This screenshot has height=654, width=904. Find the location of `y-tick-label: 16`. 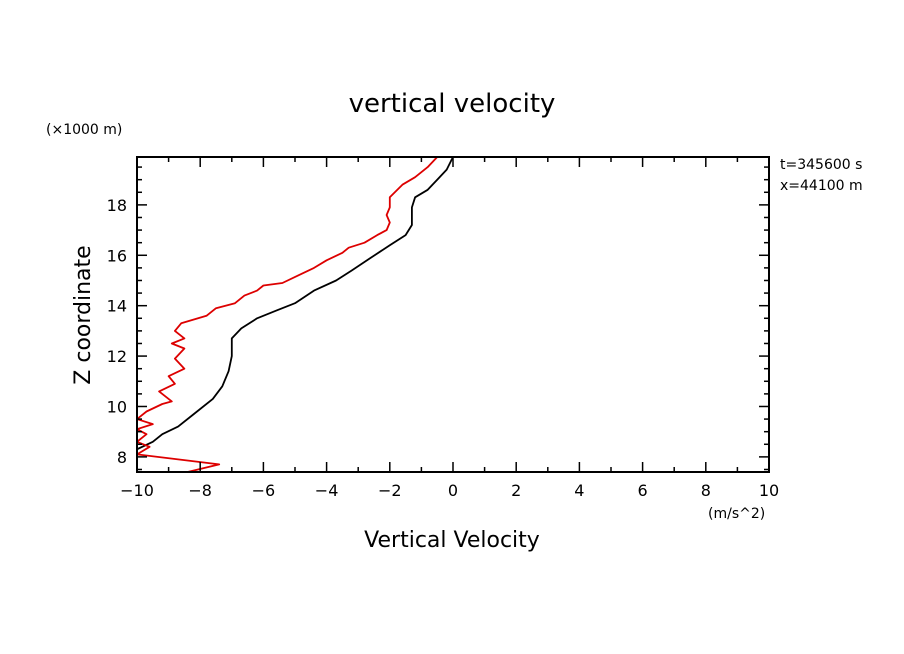

y-tick-label: 16 is located at coordinates (117, 255).